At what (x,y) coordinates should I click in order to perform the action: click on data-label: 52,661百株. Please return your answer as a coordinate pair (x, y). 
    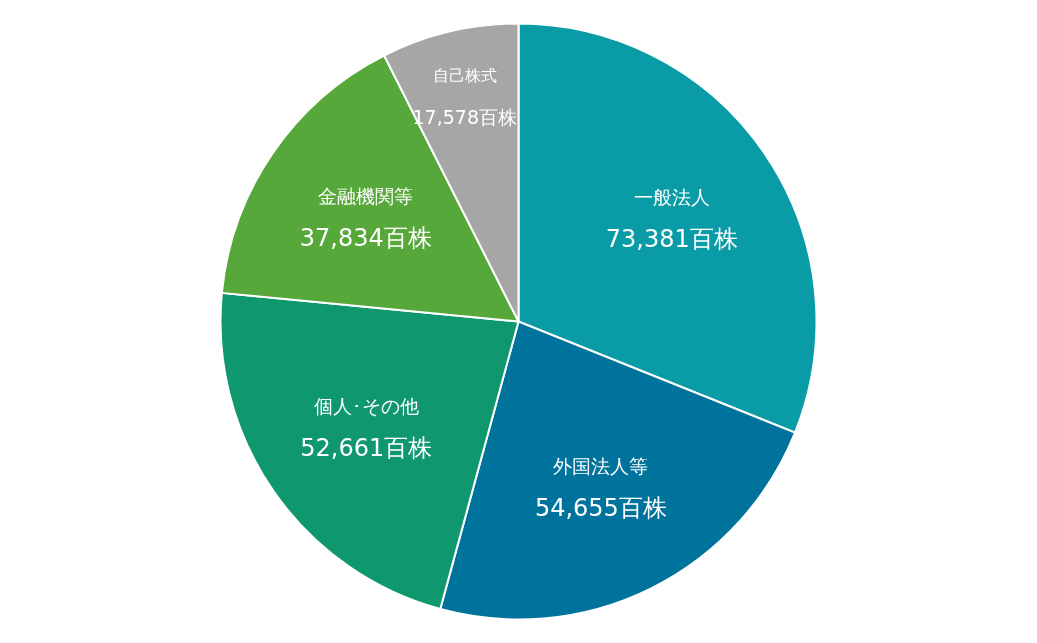
    Looking at the image, I should click on (366, 447).